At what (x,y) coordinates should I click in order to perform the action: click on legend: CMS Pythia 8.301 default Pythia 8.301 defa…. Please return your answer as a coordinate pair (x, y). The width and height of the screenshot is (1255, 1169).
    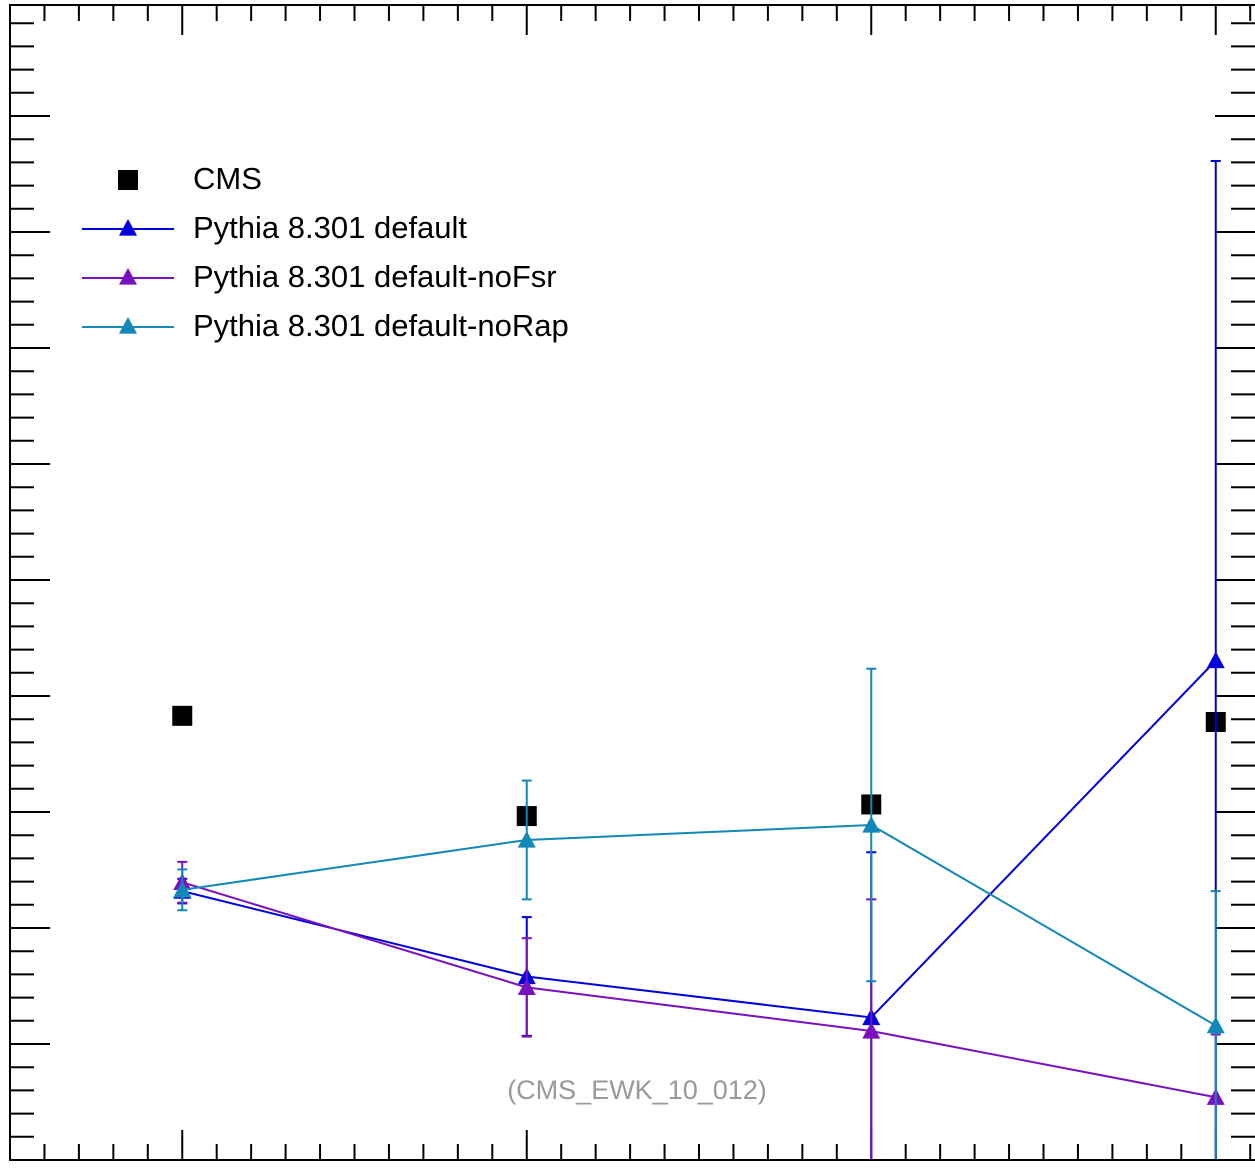
    Looking at the image, I should click on (325, 252).